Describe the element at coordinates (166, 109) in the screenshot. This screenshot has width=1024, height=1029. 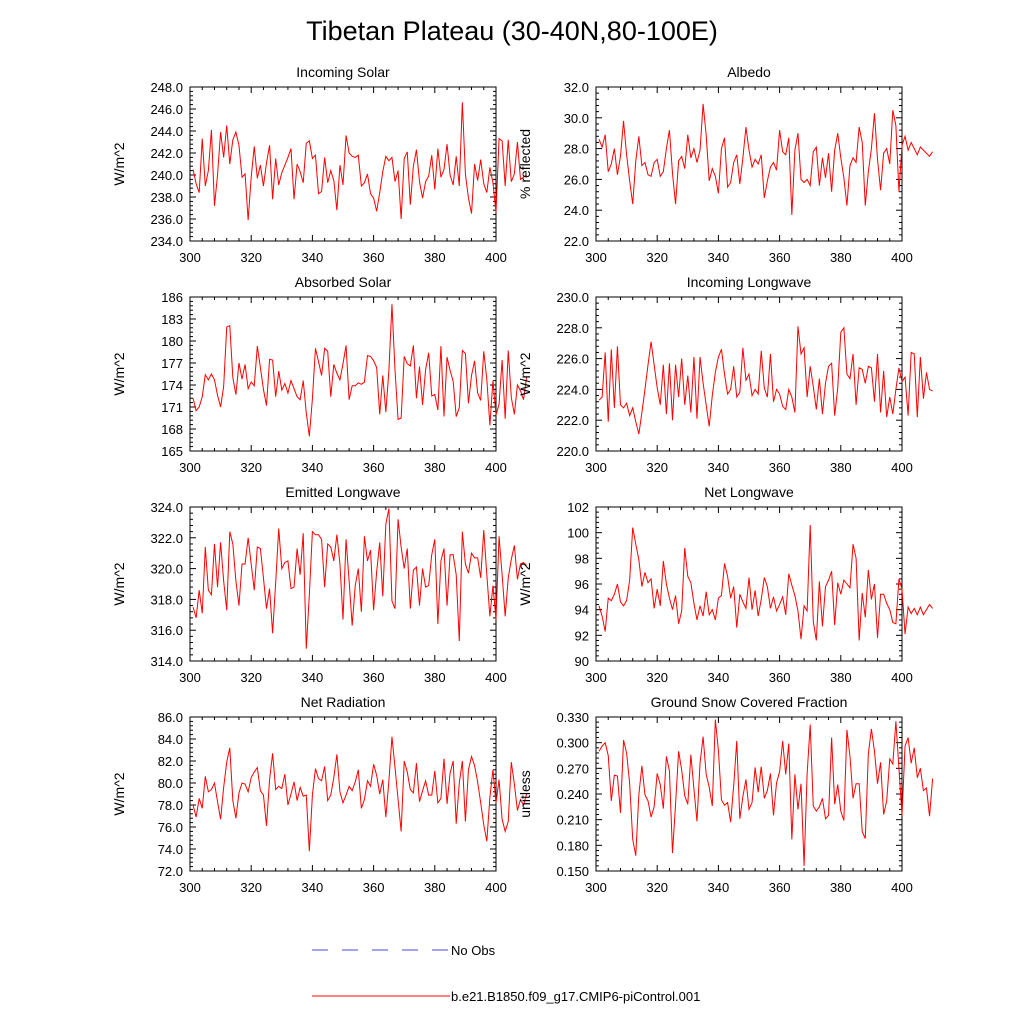
I see `y-tick-label: 246.0` at that location.